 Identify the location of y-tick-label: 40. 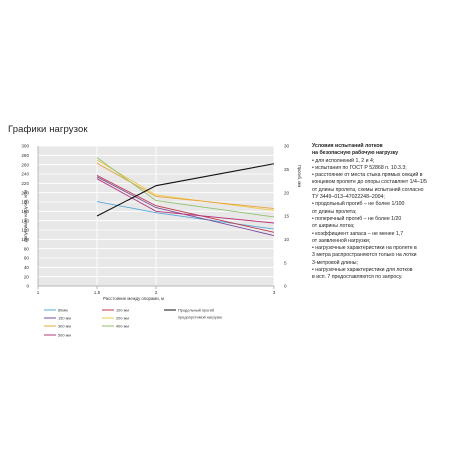
(27, 267).